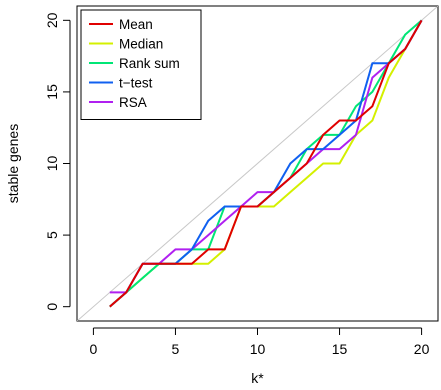 Image resolution: width=441 pixels, height=390 pixels. What do you see at coordinates (422, 349) in the screenshot?
I see `x-tick-label: 20` at bounding box center [422, 349].